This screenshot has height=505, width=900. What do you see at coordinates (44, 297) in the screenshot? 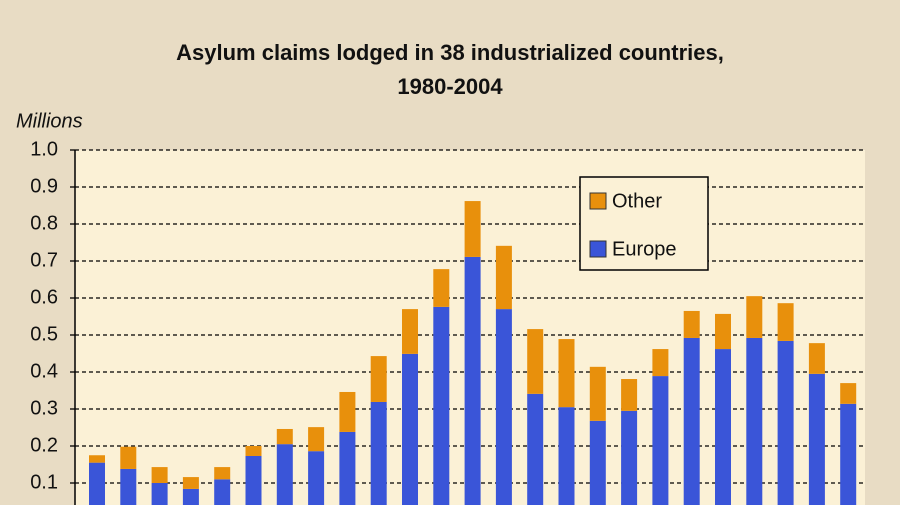
I see `y-tick-label: 0.6` at bounding box center [44, 297].